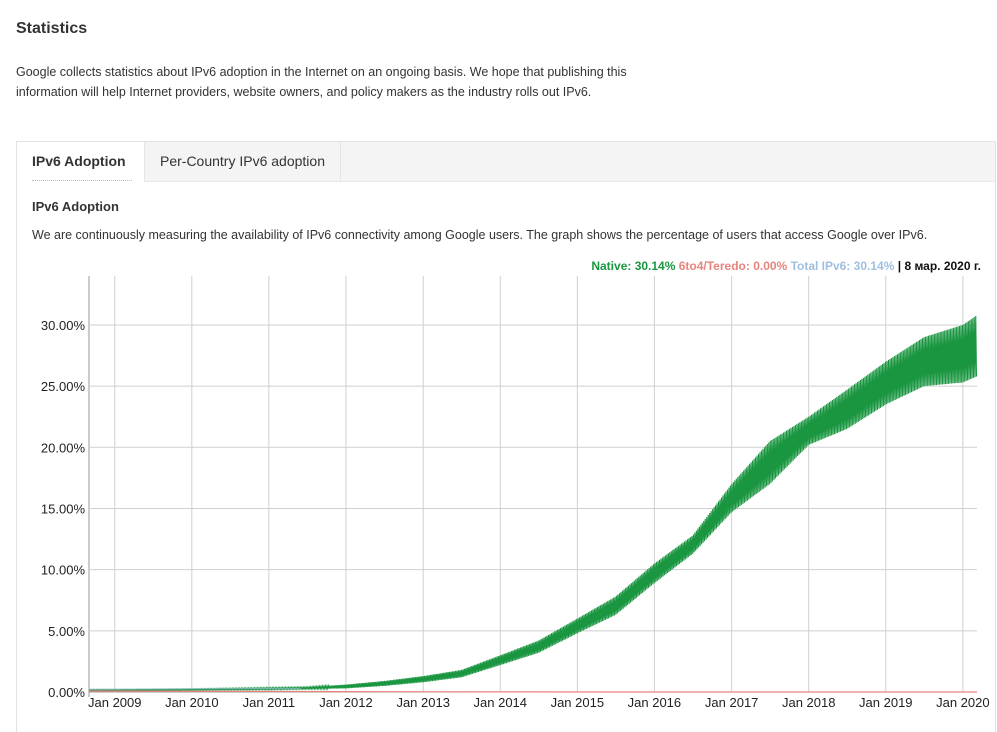 This screenshot has height=732, width=997. Describe the element at coordinates (633, 266) in the screenshot. I see `legend-native: Native: 30.14%` at that location.